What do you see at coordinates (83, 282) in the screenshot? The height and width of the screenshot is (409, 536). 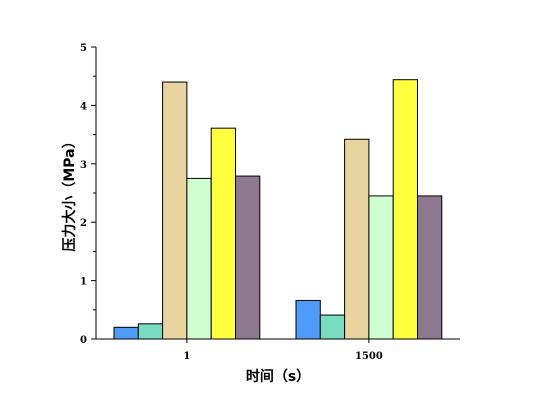 I see `y-tick-label: 1` at bounding box center [83, 282].